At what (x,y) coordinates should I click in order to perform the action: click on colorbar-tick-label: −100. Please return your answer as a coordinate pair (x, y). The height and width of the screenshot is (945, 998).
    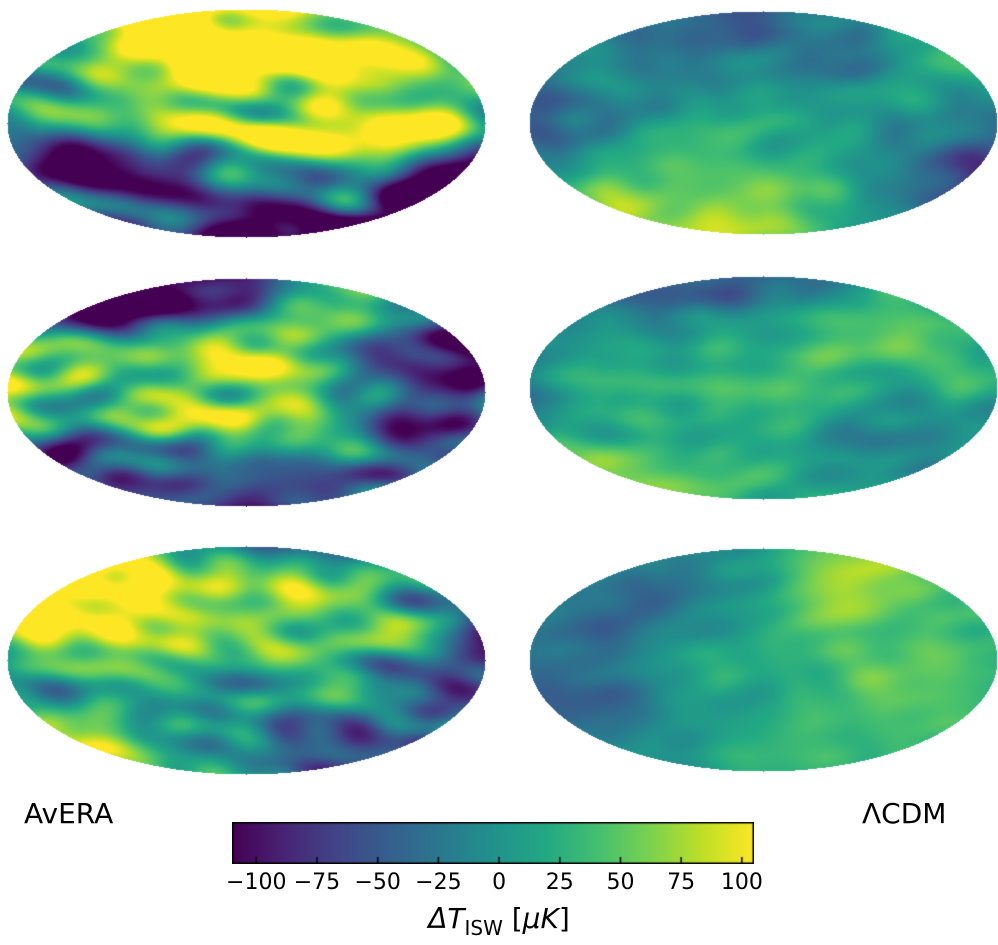
    Looking at the image, I should click on (256, 882).